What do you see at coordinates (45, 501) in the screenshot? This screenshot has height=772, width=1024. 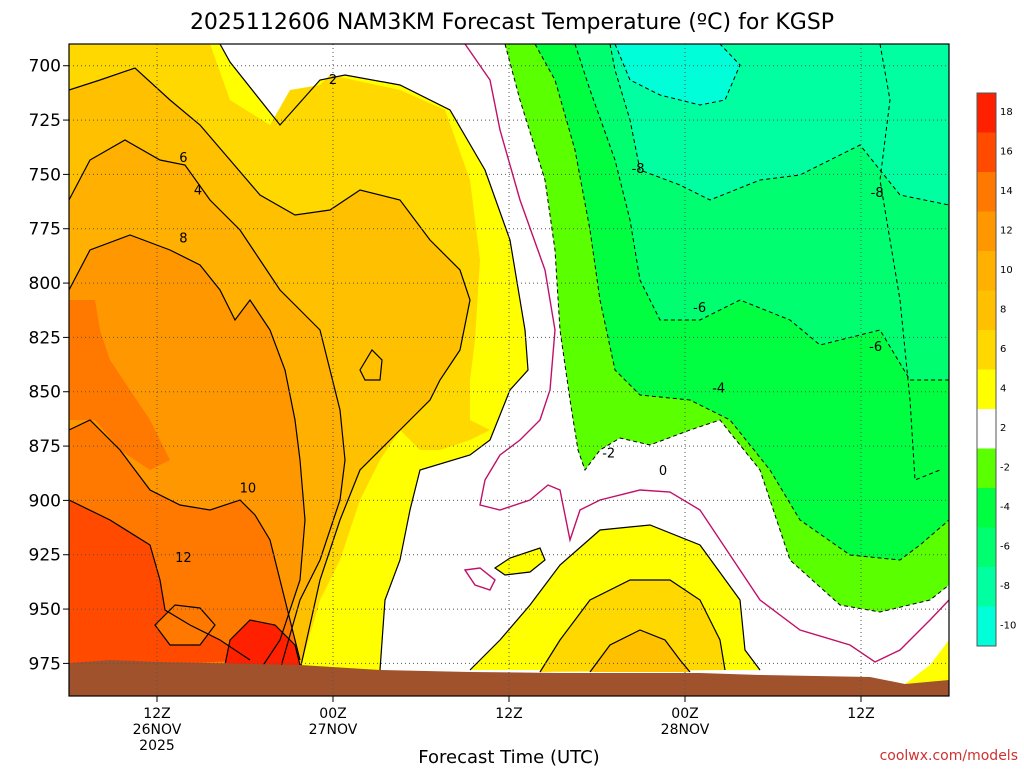 I see `y-tick-label: 900` at bounding box center [45, 501].